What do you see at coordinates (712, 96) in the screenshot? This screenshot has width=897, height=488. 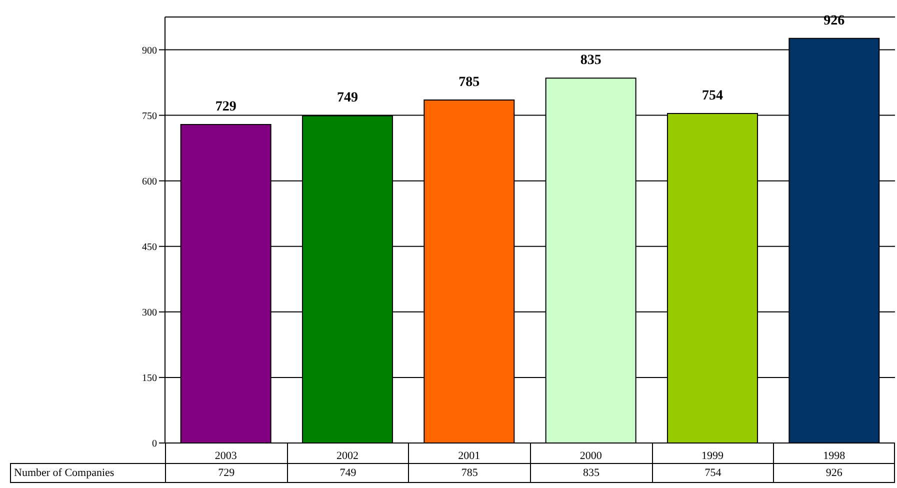 I see `annotation: 754` at bounding box center [712, 96].